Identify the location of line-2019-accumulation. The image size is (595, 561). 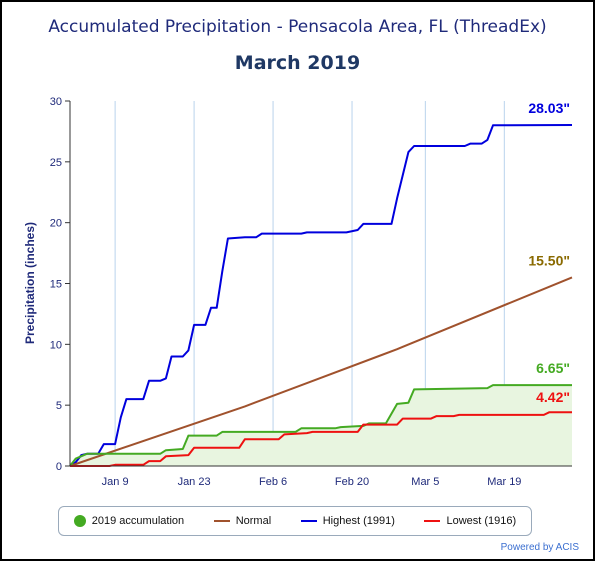
(320, 425).